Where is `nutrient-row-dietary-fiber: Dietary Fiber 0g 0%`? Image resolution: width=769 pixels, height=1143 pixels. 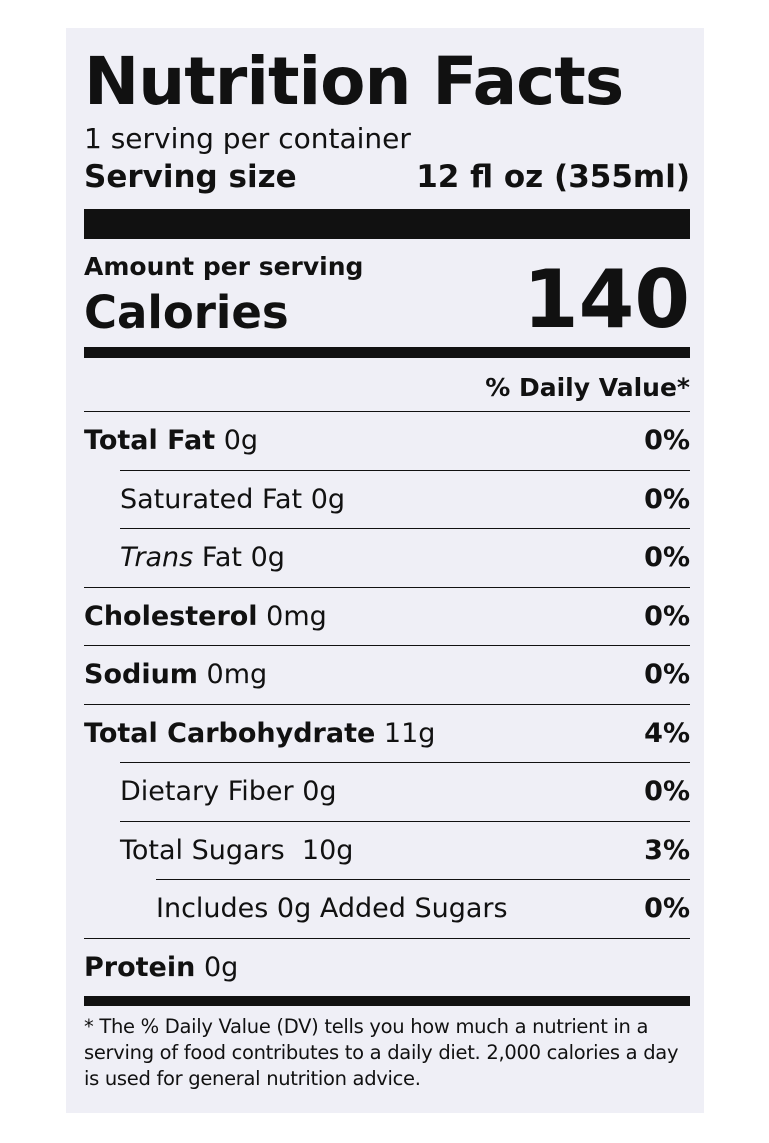
nutrient-row-dietary-fiber: Dietary Fiber 0g 0% is located at coordinates (405, 791).